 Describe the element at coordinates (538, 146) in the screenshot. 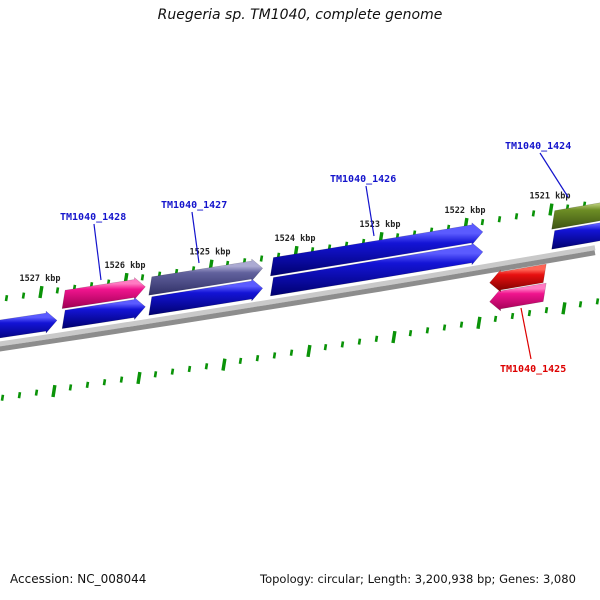

I see `gene-label-TM1040_1424: TM1040_1424` at that location.